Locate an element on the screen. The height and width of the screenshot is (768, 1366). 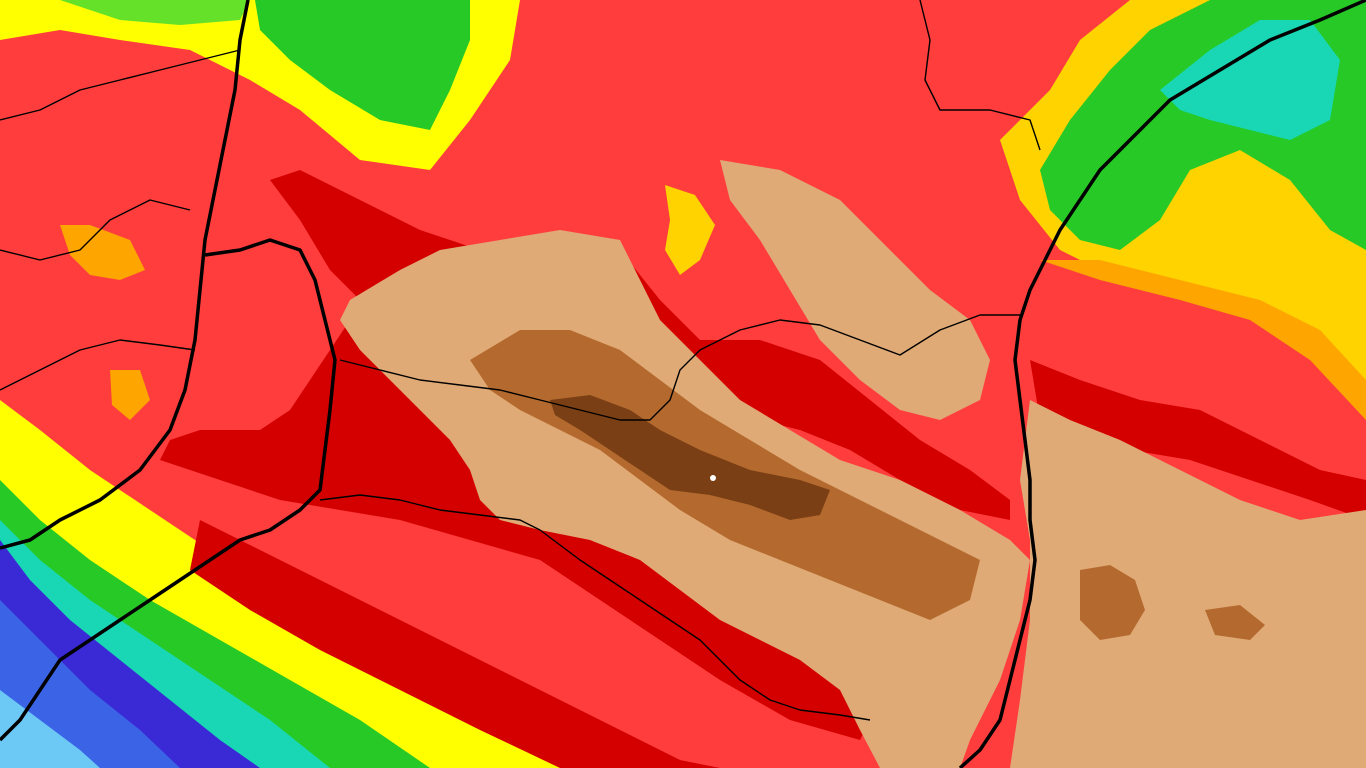
orange-patch-west is located at coordinates (102, 252).